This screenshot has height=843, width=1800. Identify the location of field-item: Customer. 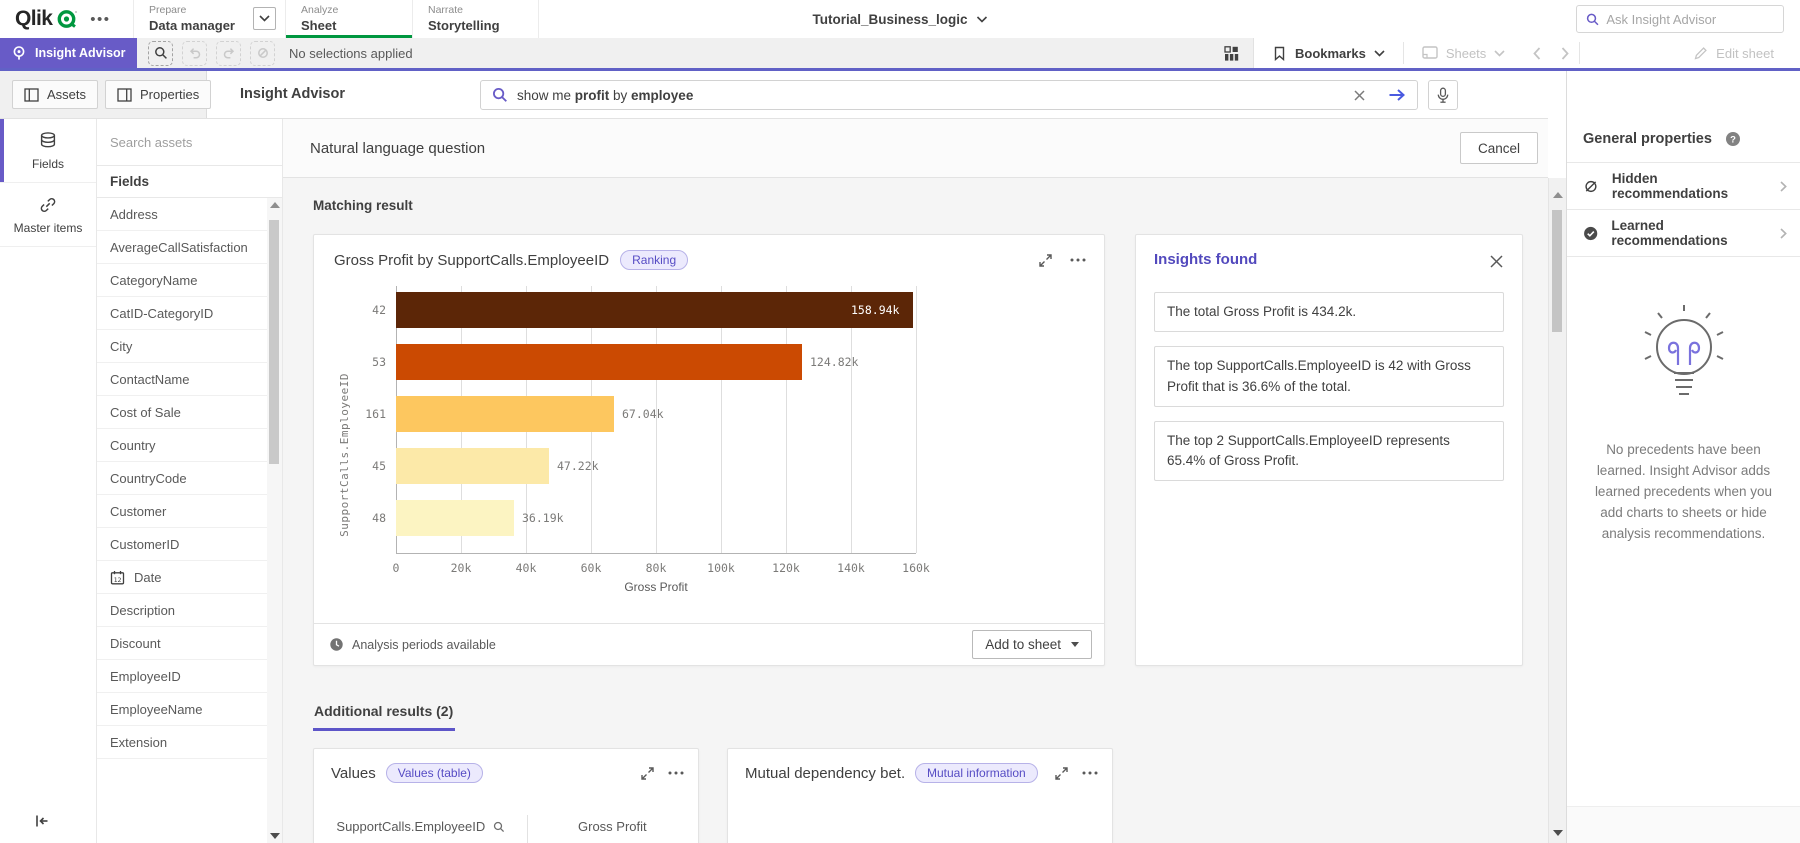
(189, 511).